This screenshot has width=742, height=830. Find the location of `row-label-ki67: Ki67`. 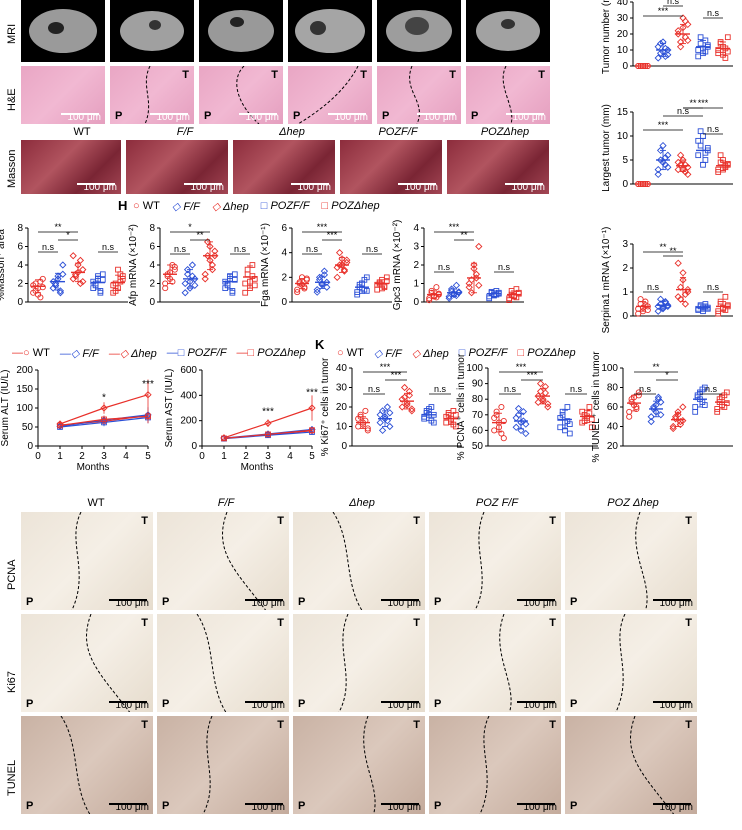

row-label-ki67: Ki67 is located at coordinates (12, 681).